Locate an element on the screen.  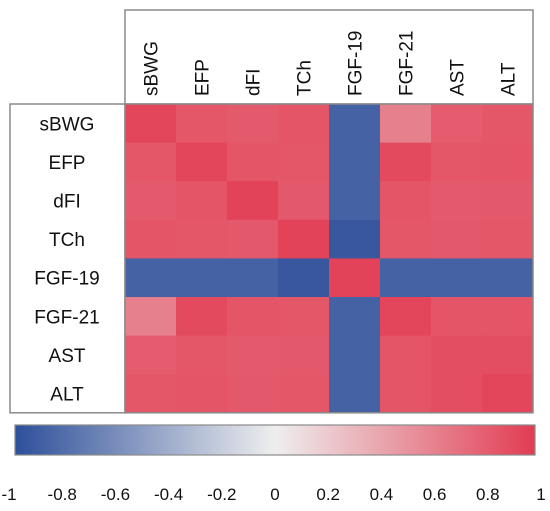
colorbar-tick-label: -0.6 is located at coordinates (115, 494).